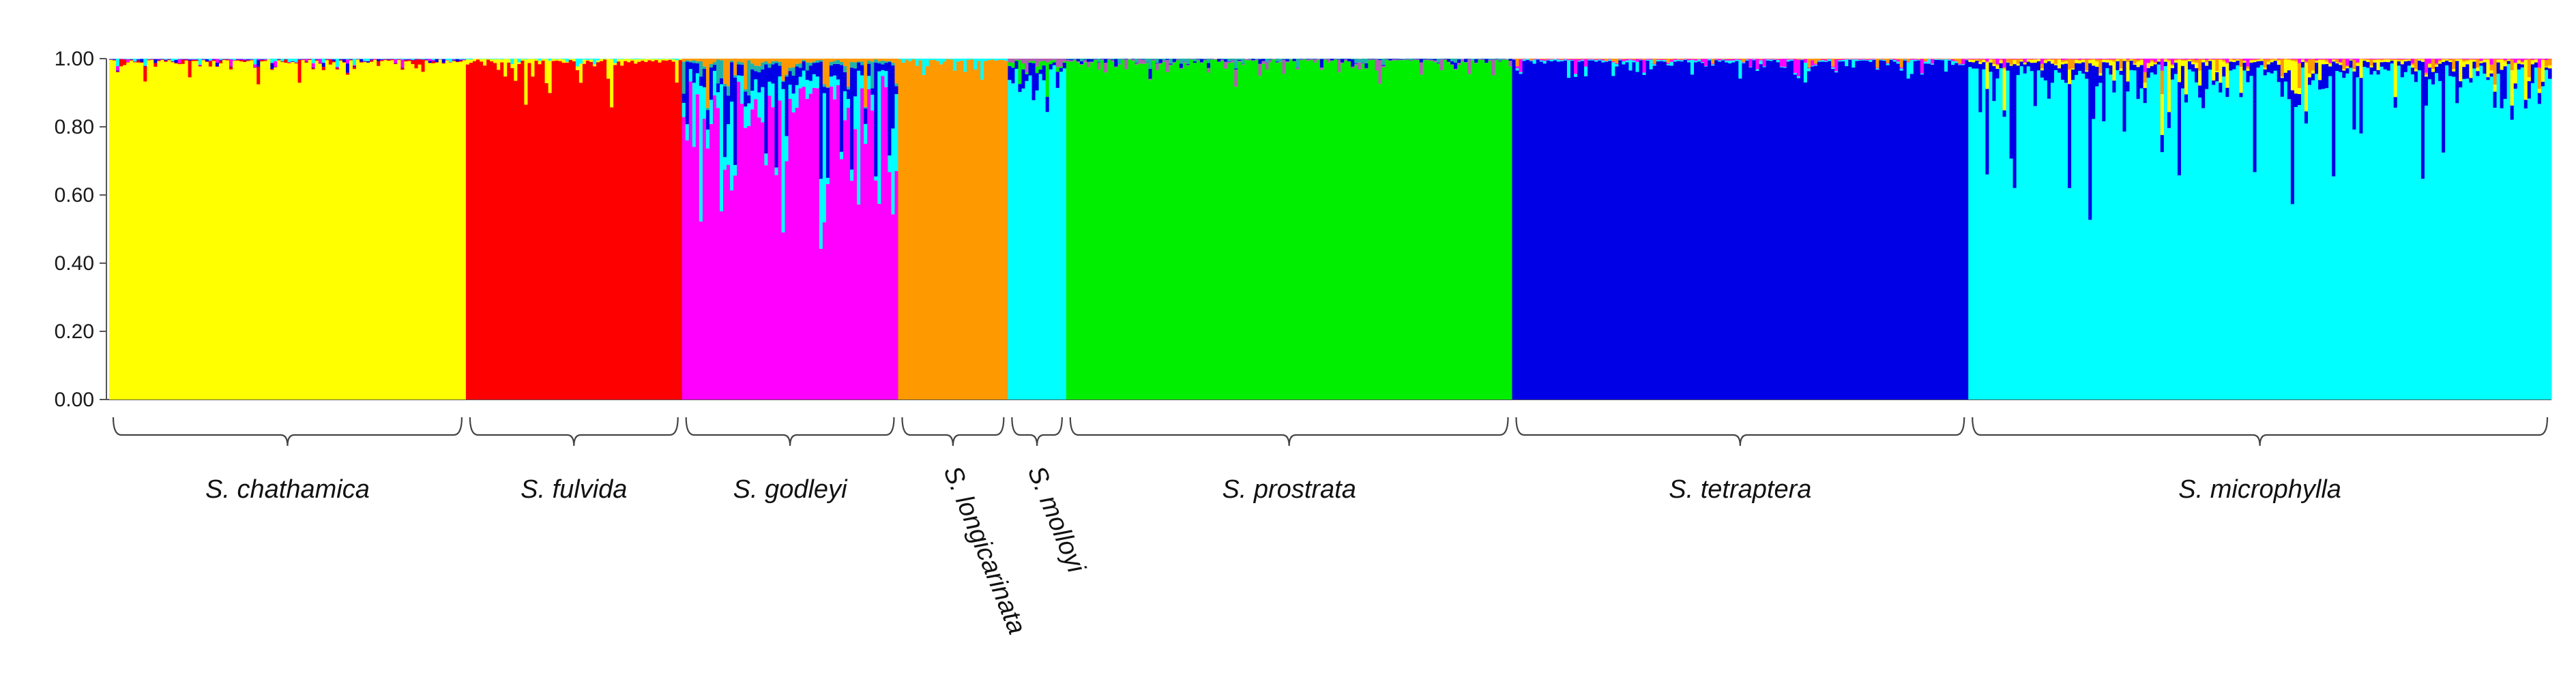 This screenshot has height=692, width=2576. What do you see at coordinates (953, 432) in the screenshot?
I see `group-bracket` at bounding box center [953, 432].